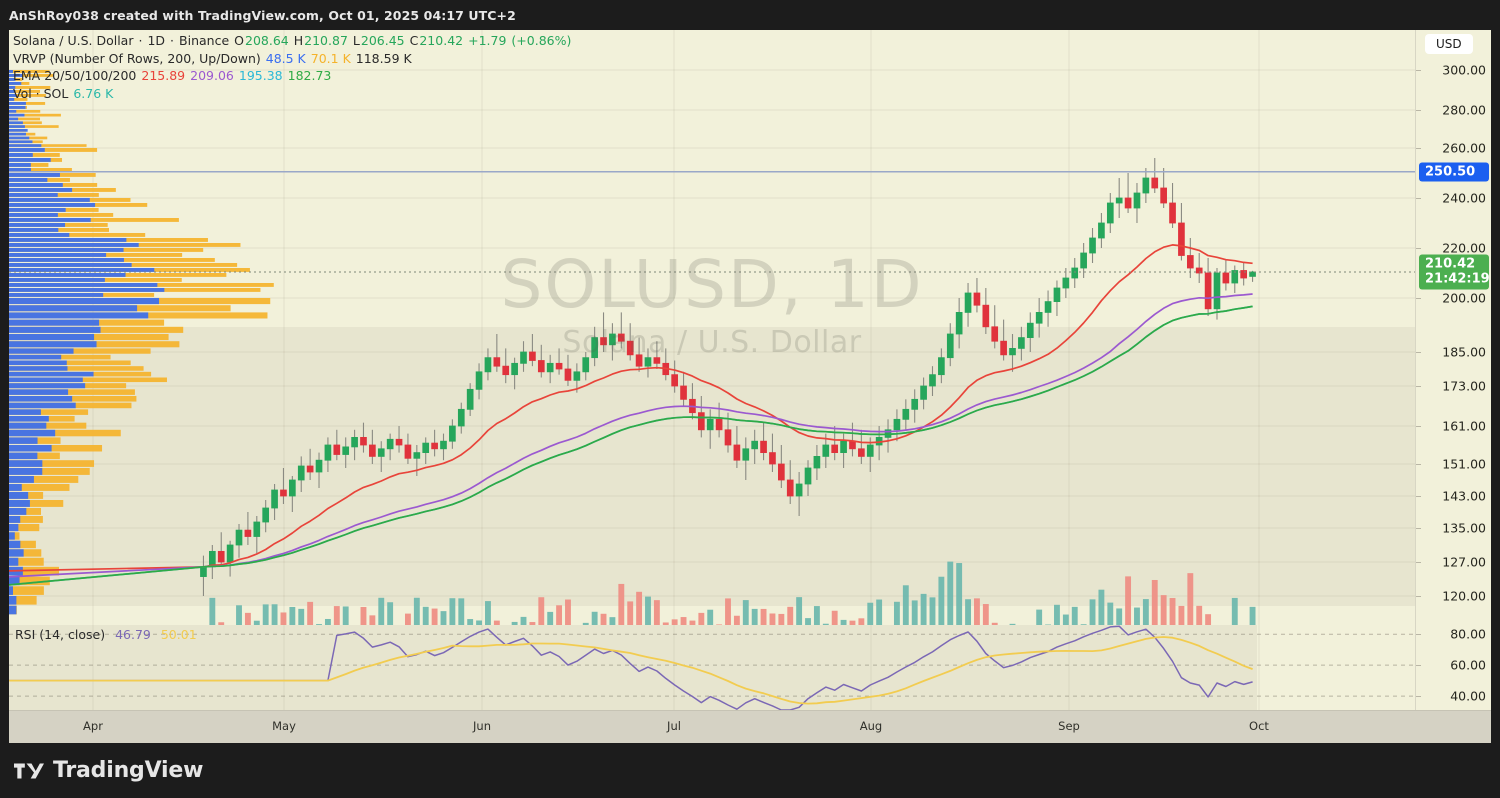  Describe the element at coordinates (482, 726) in the screenshot. I see `time-tick-label: Jun` at that location.